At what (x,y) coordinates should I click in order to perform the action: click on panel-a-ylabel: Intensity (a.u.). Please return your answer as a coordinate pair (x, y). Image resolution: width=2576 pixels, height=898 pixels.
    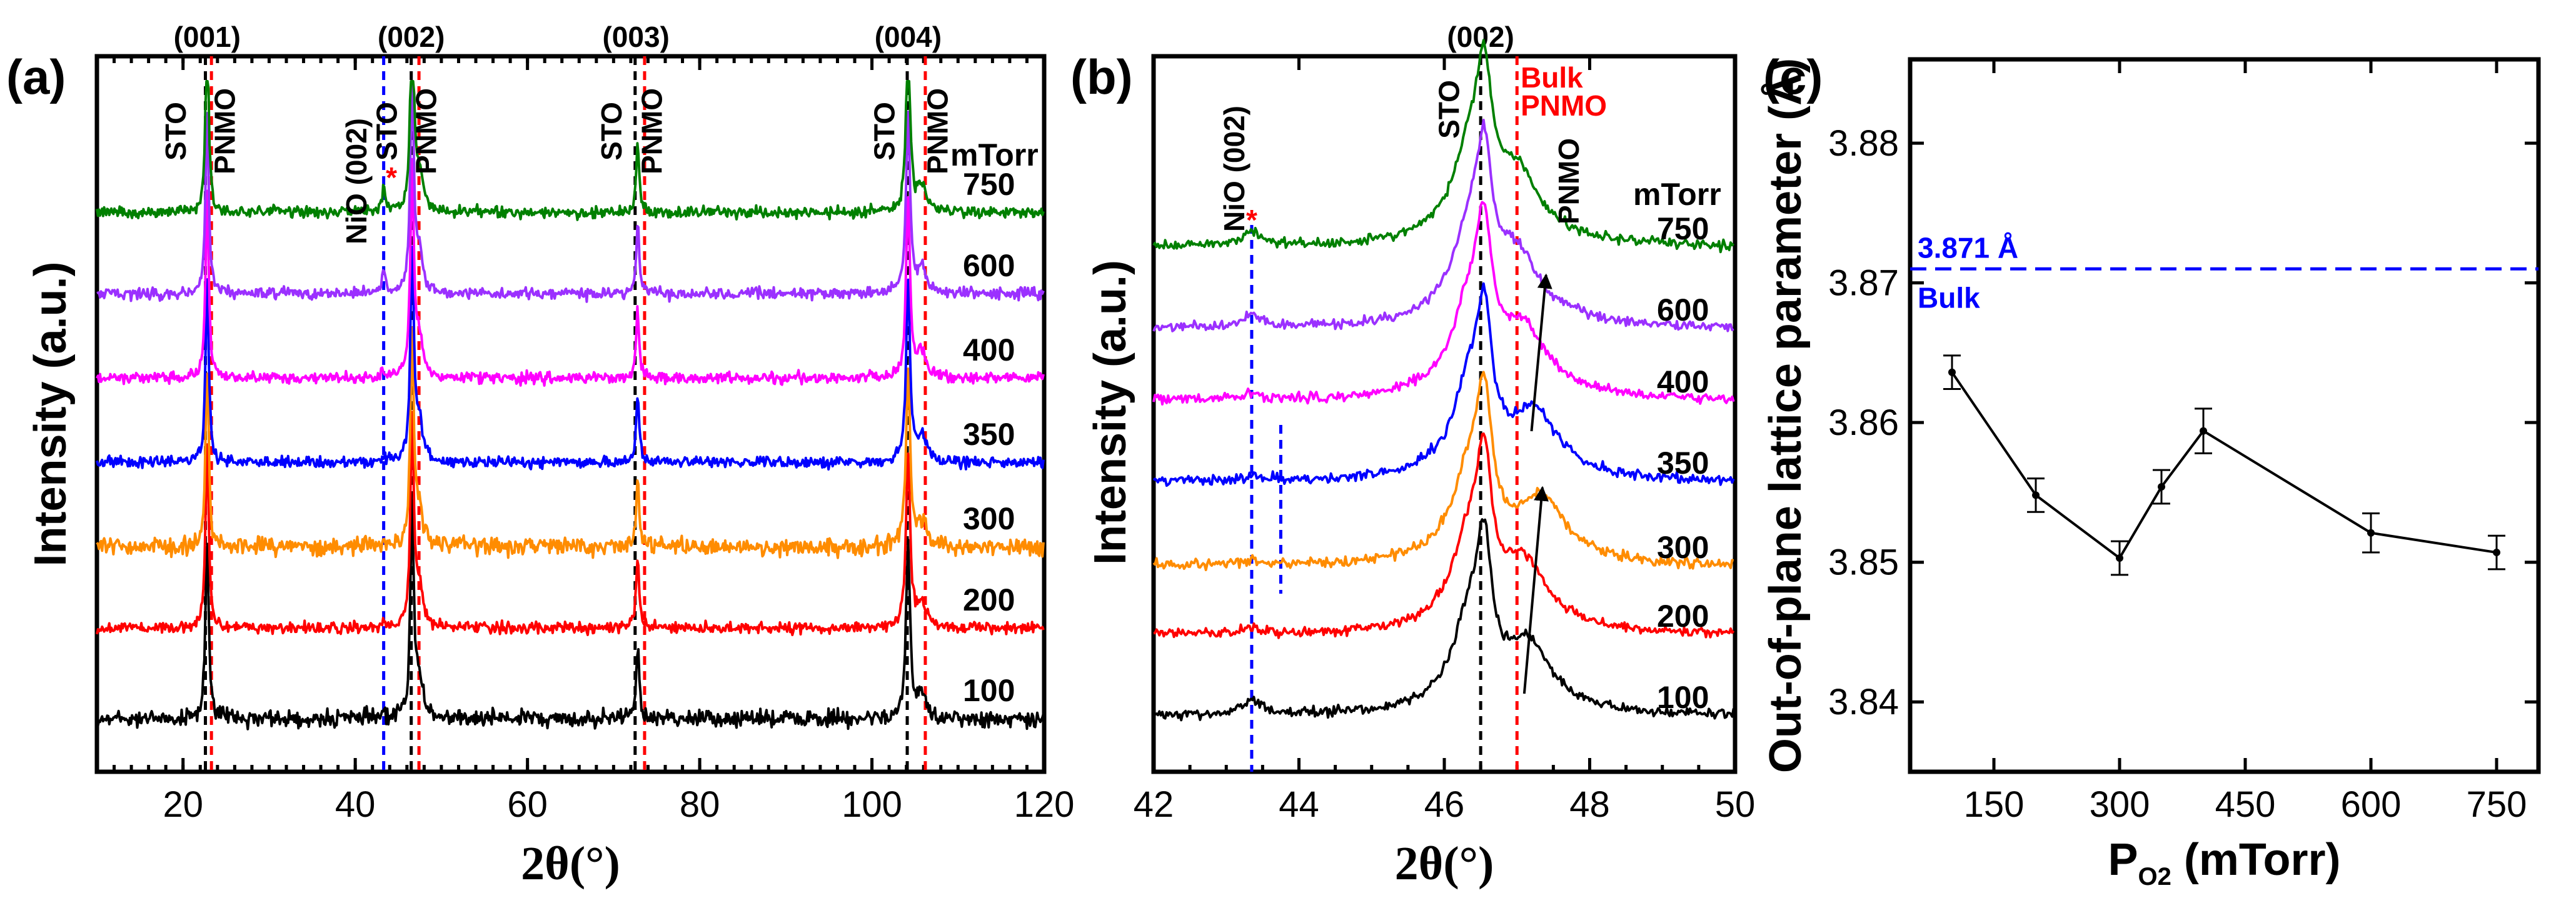
    Looking at the image, I should click on (51, 413).